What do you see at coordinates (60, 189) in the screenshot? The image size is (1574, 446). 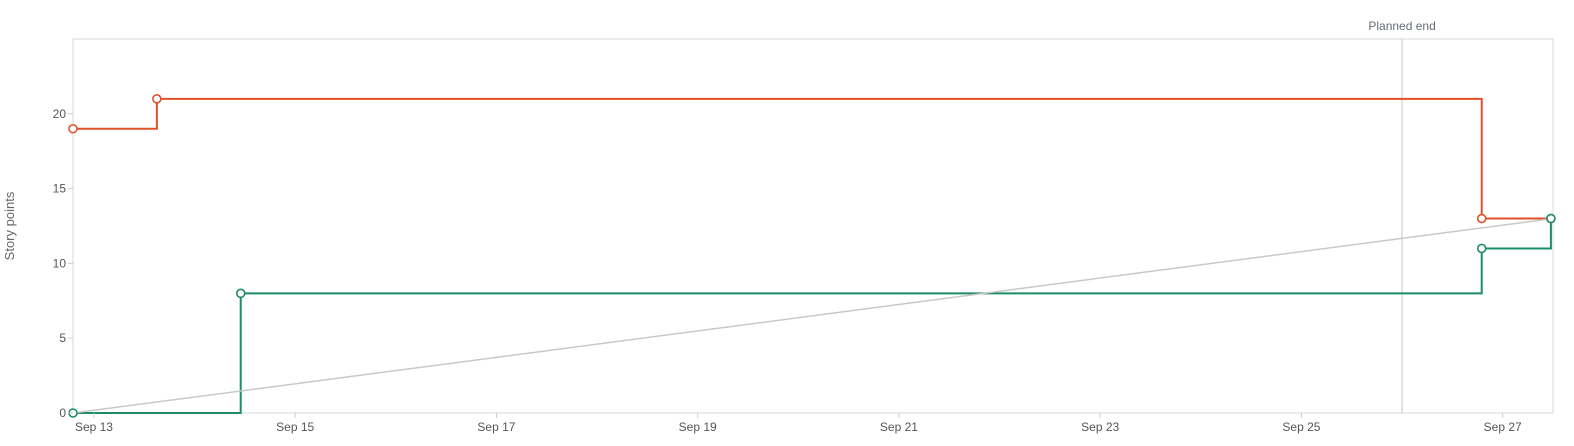 I see `y-tick-label: 15` at bounding box center [60, 189].